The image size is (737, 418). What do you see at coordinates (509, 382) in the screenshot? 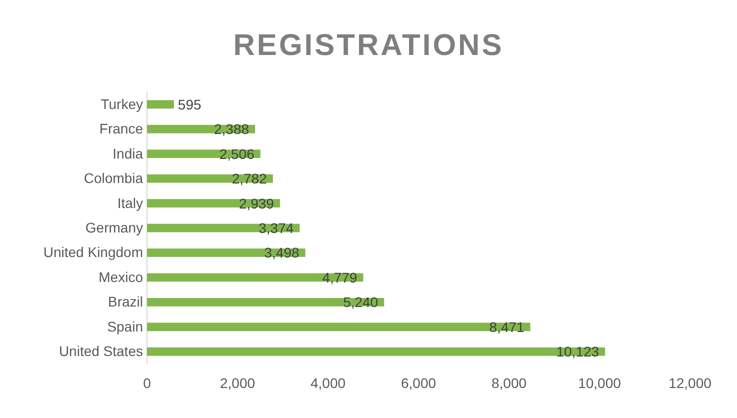
I see `x-tick-label: 8,000` at bounding box center [509, 382].